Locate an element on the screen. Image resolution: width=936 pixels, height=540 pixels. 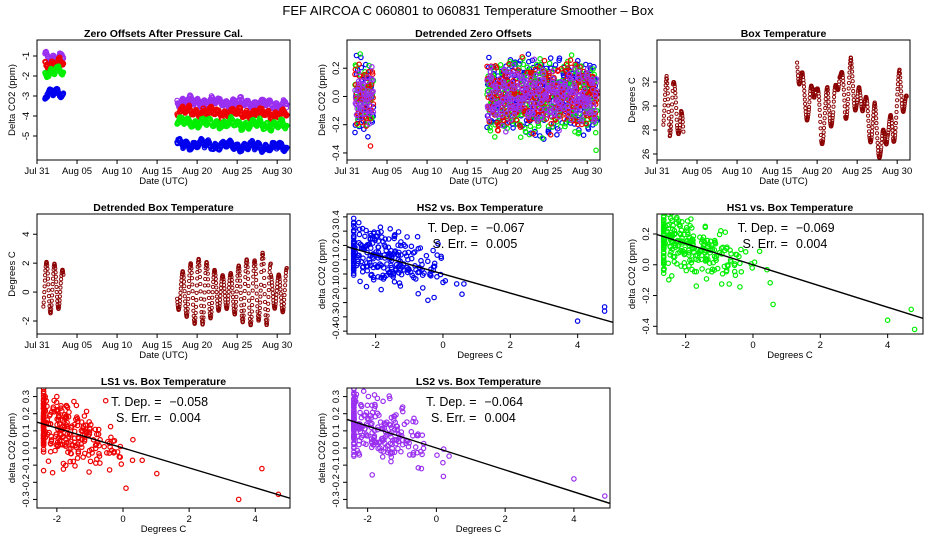
dep-value: −0.069 is located at coordinates (815, 228).